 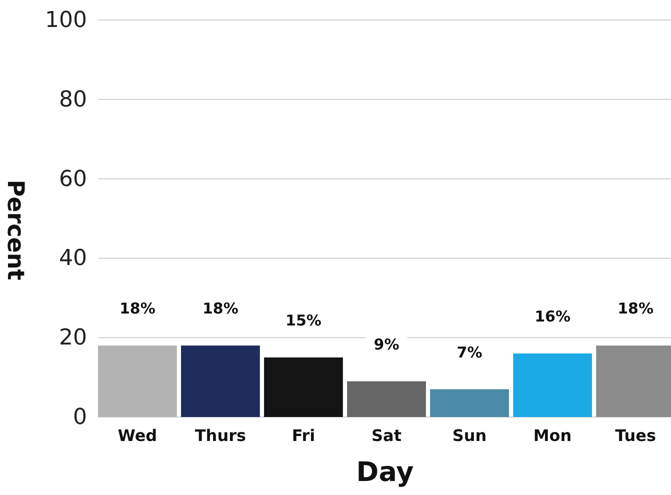 I want to click on y-tick-label: 80, so click(x=73, y=99).